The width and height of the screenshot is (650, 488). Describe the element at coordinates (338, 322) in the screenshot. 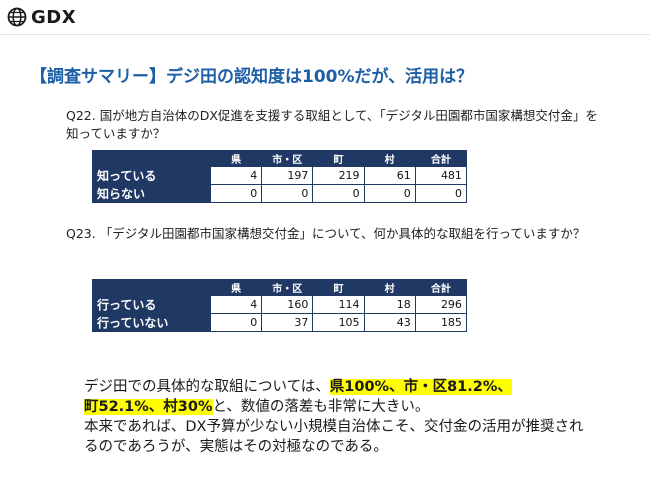

I see `cell: 105` at that location.